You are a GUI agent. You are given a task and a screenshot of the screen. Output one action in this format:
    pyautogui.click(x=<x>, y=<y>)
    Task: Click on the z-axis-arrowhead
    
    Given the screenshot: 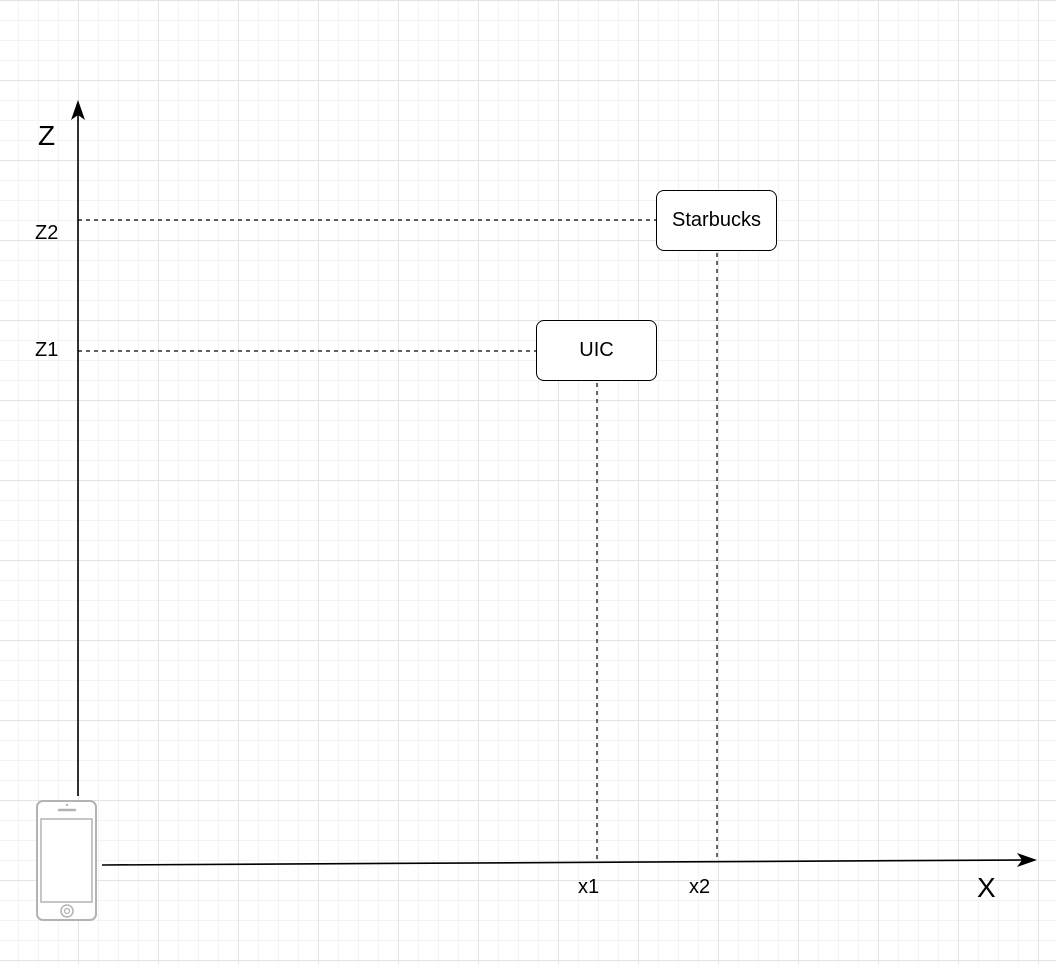 What is the action you would take?
    pyautogui.click(x=78, y=110)
    